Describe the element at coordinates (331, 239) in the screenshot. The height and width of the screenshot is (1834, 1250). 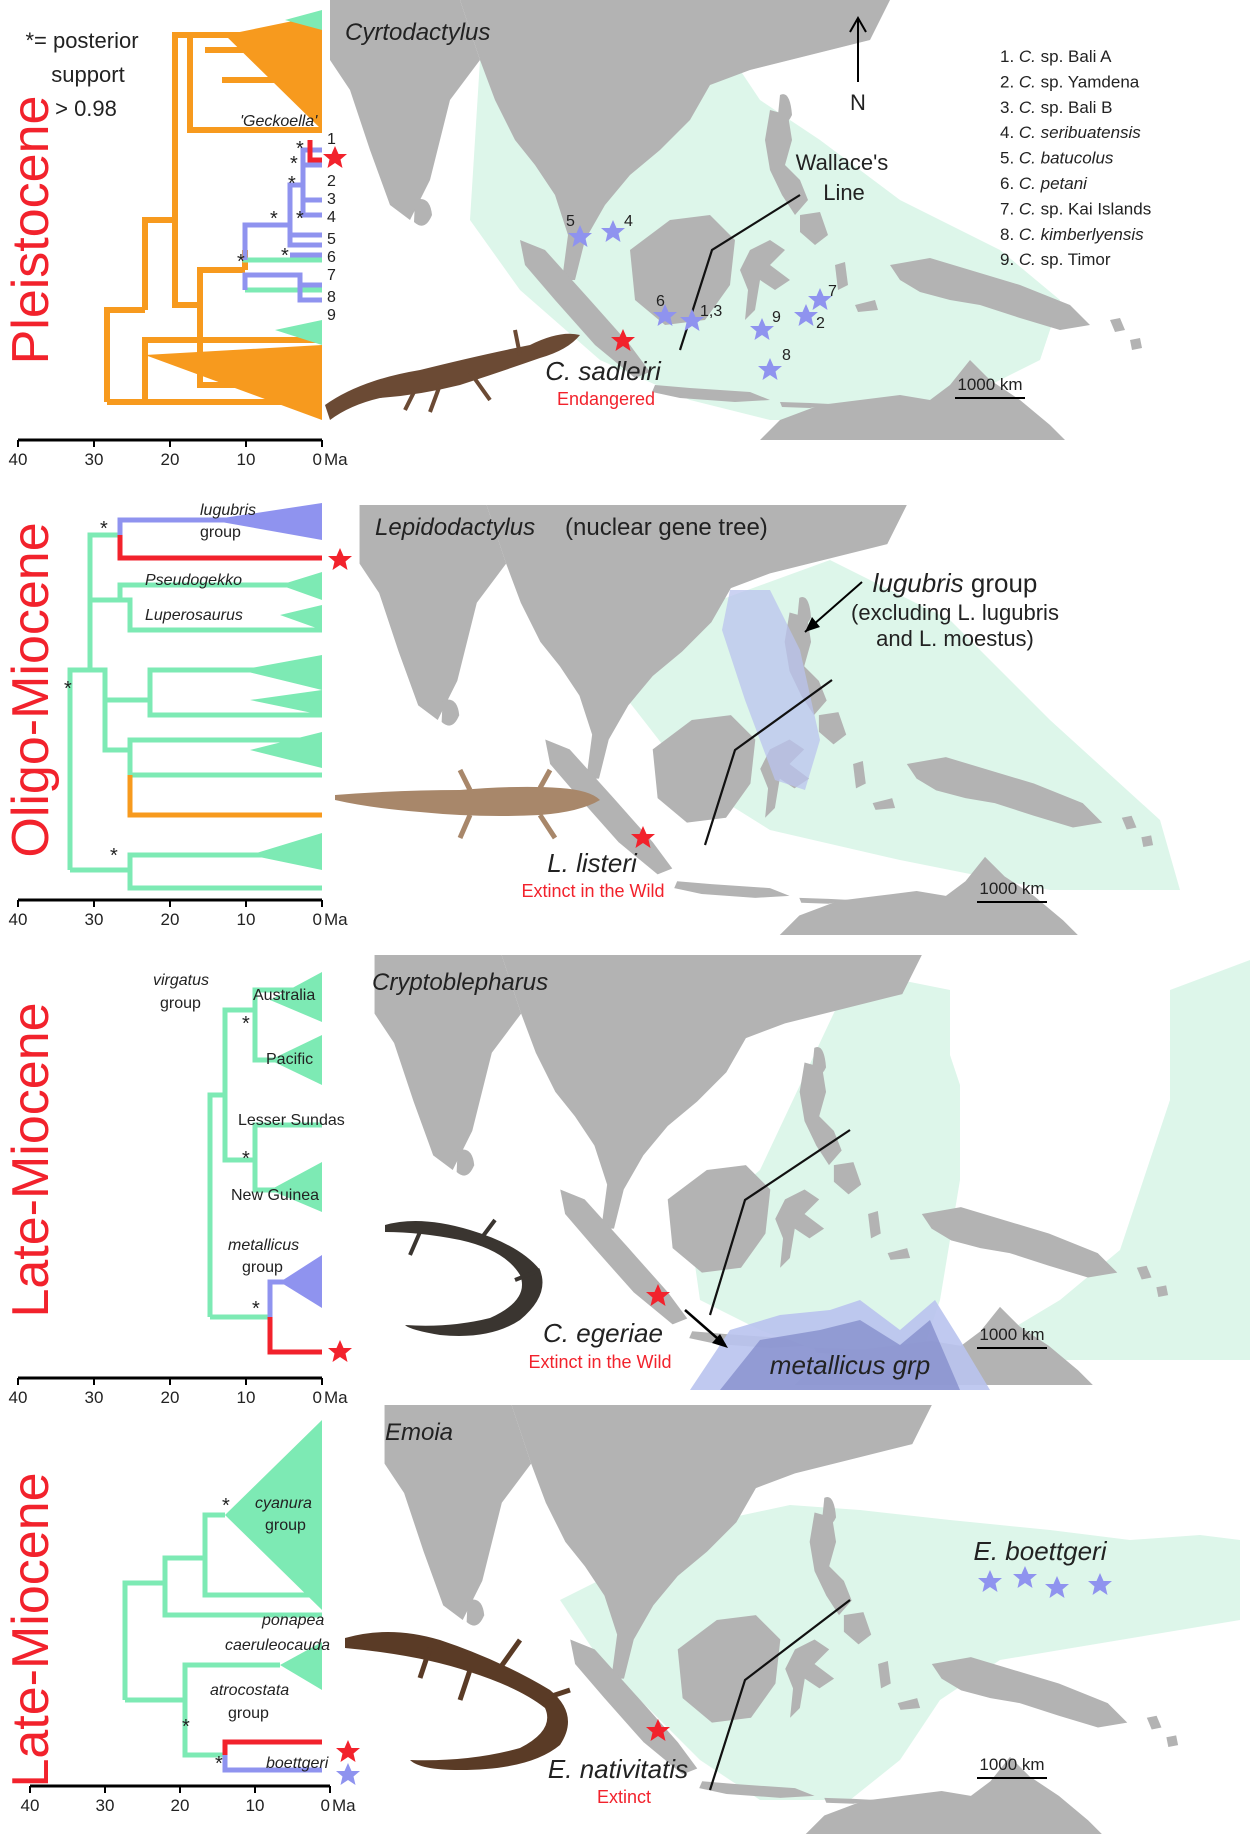
I see `tip-number: 5` at that location.